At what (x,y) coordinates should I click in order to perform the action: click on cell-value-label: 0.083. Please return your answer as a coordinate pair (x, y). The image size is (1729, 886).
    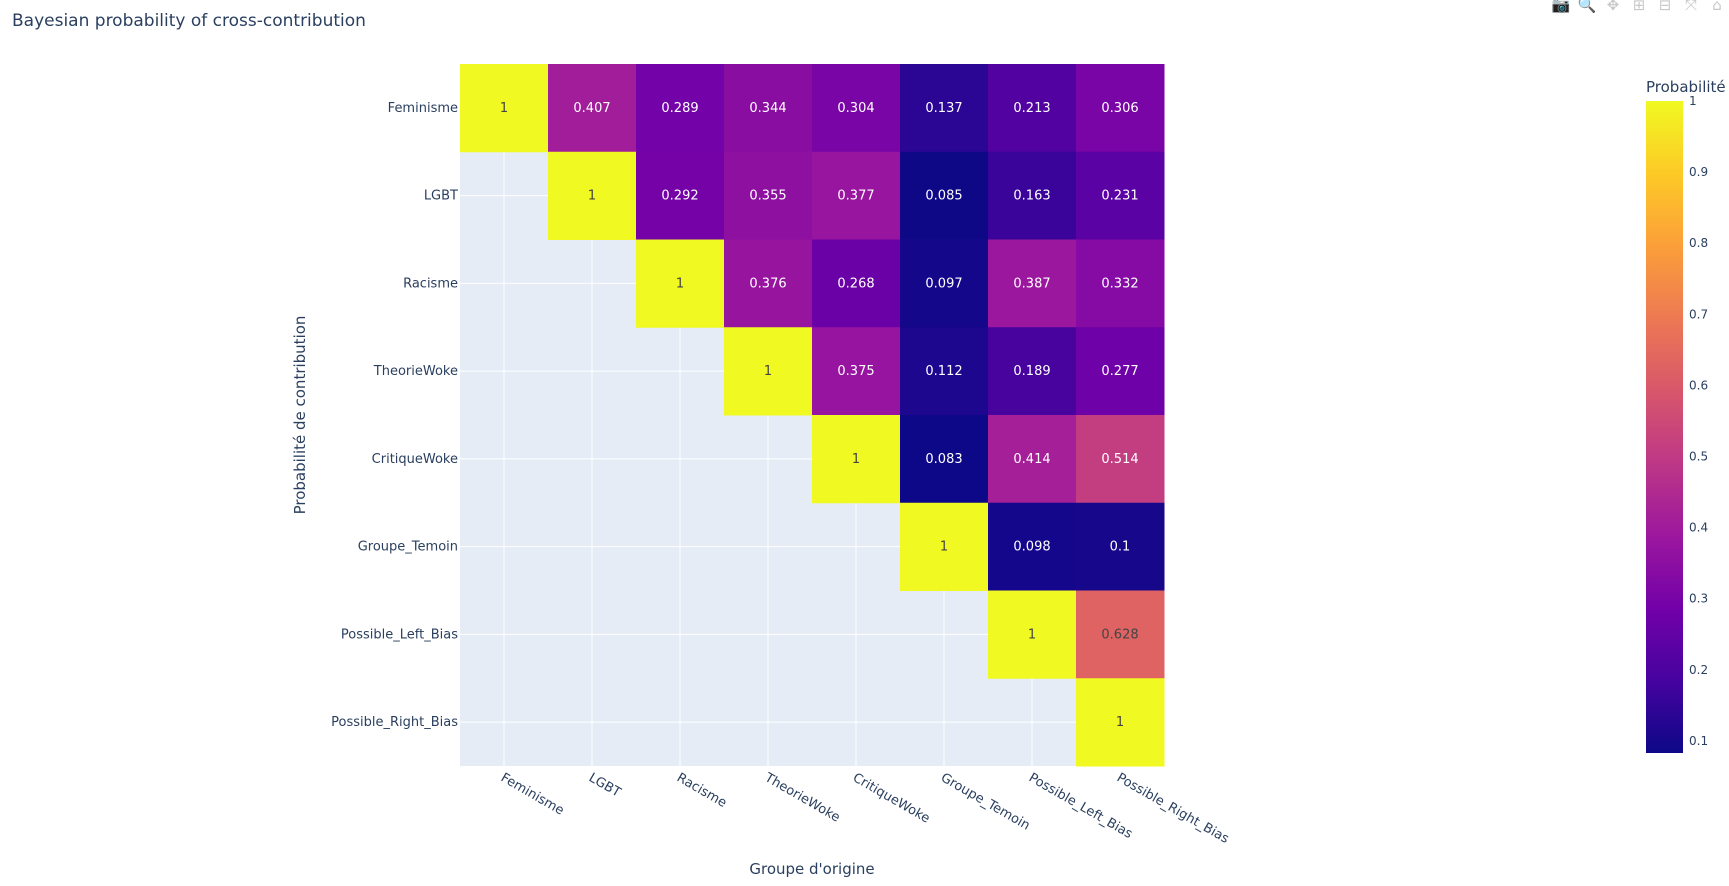
    Looking at the image, I should click on (943, 459).